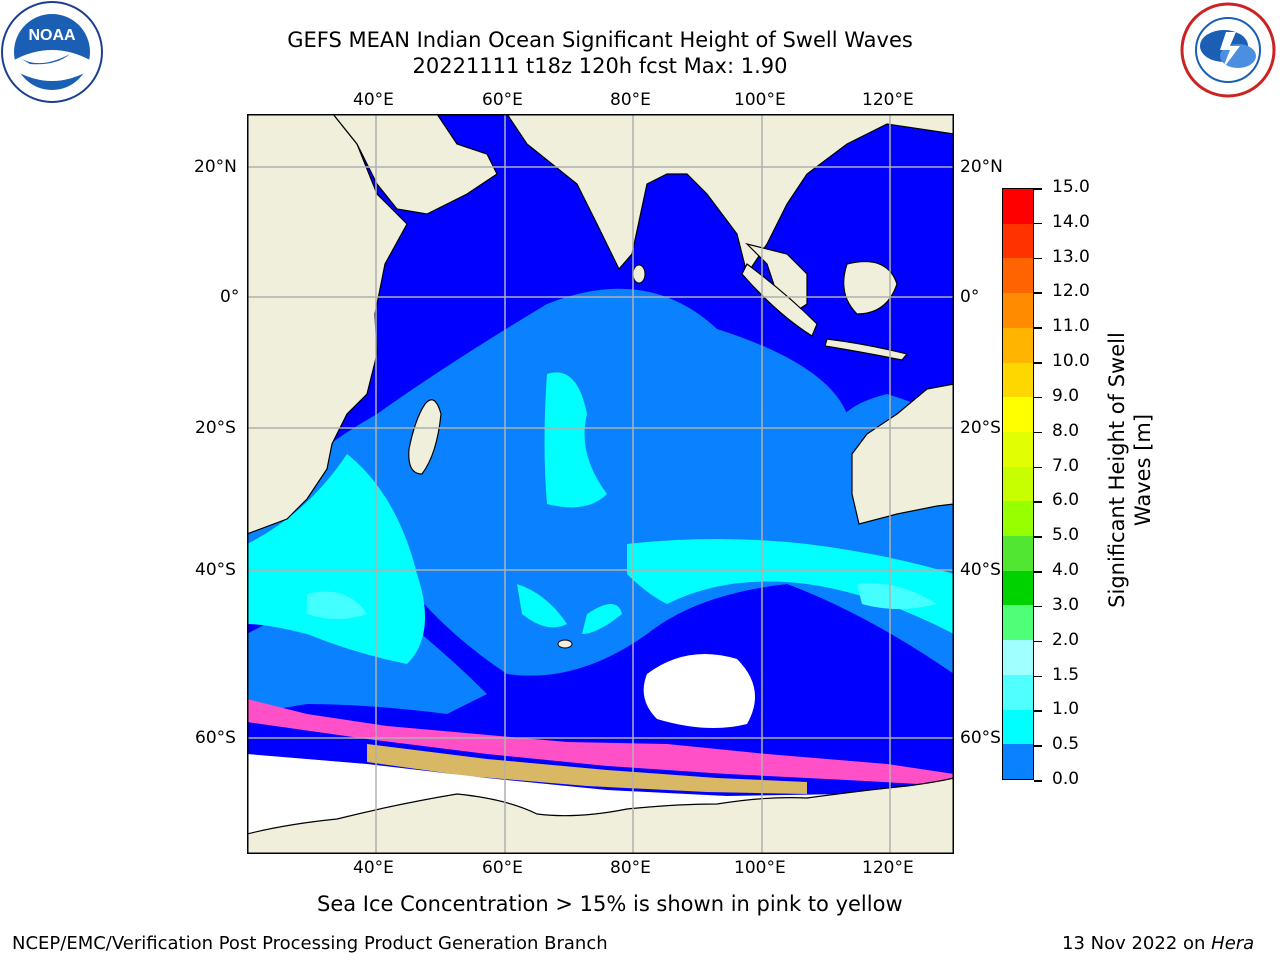 The width and height of the screenshot is (1280, 960). Describe the element at coordinates (1071, 256) in the screenshot. I see `colorbar-tick-label: 13.0` at that location.